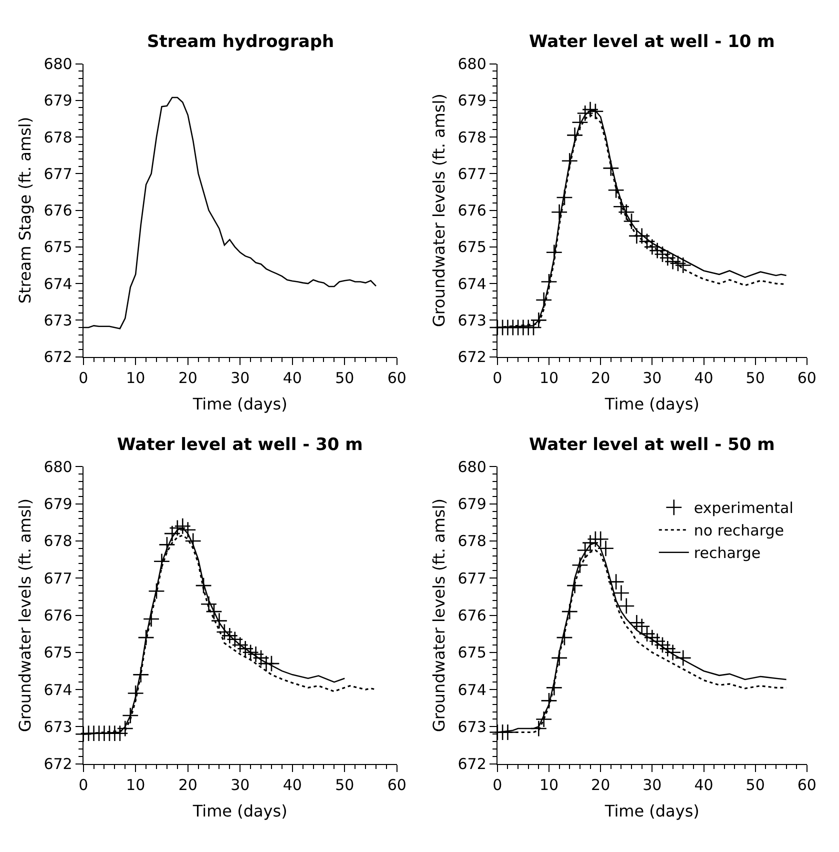 This screenshot has width=839, height=852. What do you see at coordinates (240, 42) in the screenshot?
I see `chart-title: Stream hydrograph` at bounding box center [240, 42].